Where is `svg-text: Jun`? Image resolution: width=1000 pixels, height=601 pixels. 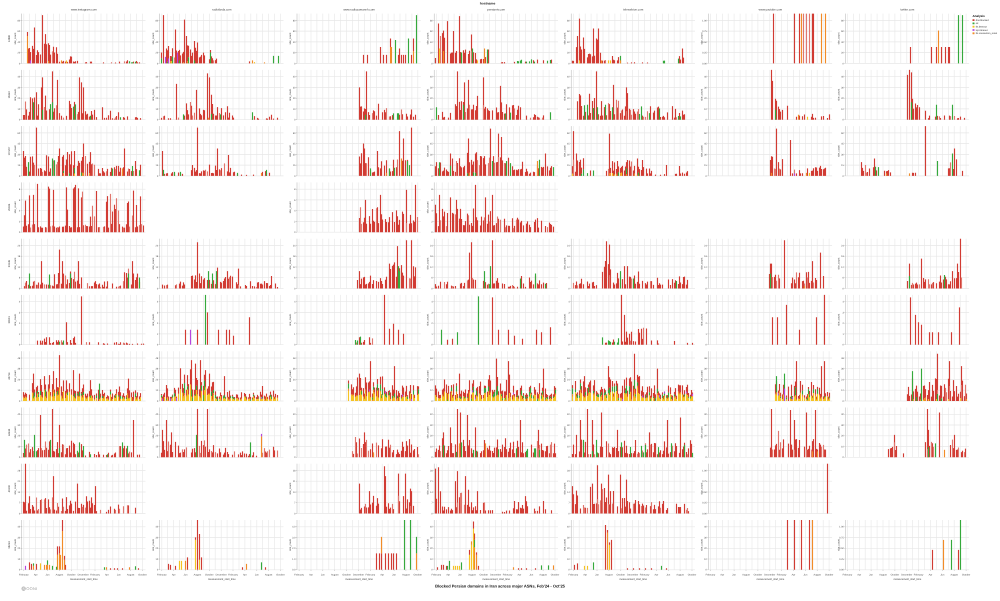 svg-text: Jun is located at coordinates (597, 574).